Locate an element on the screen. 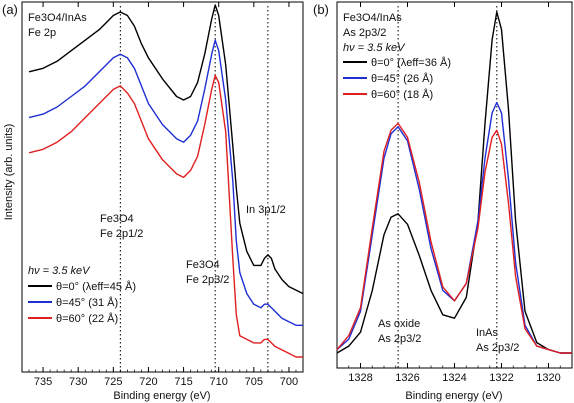 The image size is (574, 403). annotation-as-oxide: As oxide As 2p3/2 is located at coordinates (400, 331).